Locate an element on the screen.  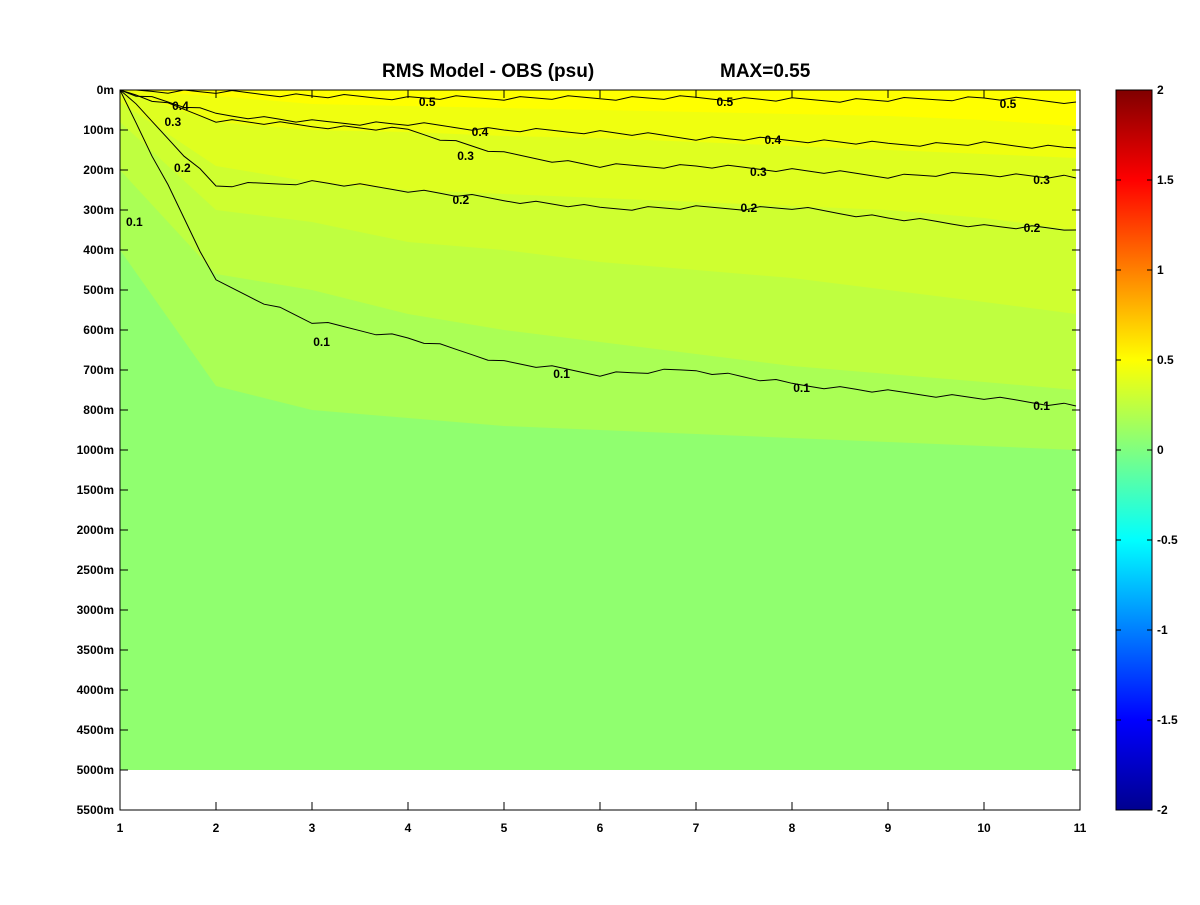
colorbar-tick-label: -0.5 is located at coordinates (1167, 540).